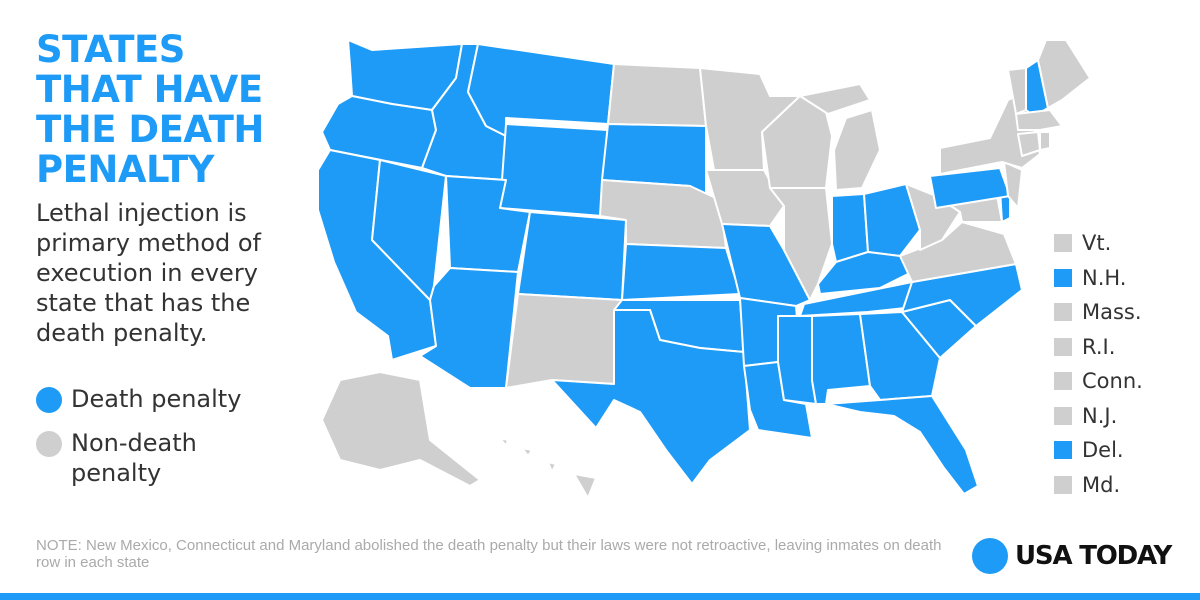 The image size is (1200, 600). I want to click on state-hi, so click(548, 468).